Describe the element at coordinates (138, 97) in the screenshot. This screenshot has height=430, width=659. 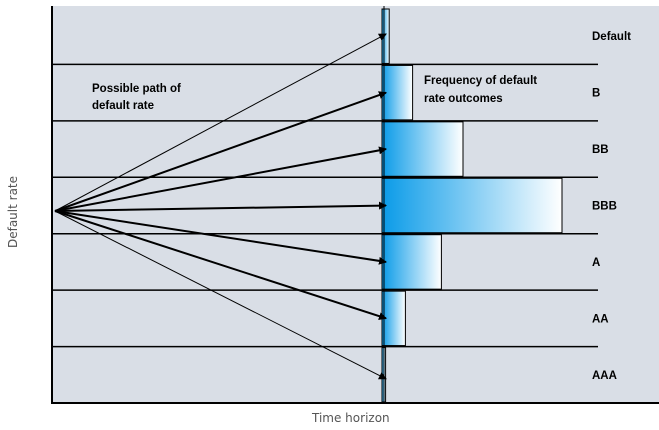
I see `path-annotation: Possible path of default rate` at that location.